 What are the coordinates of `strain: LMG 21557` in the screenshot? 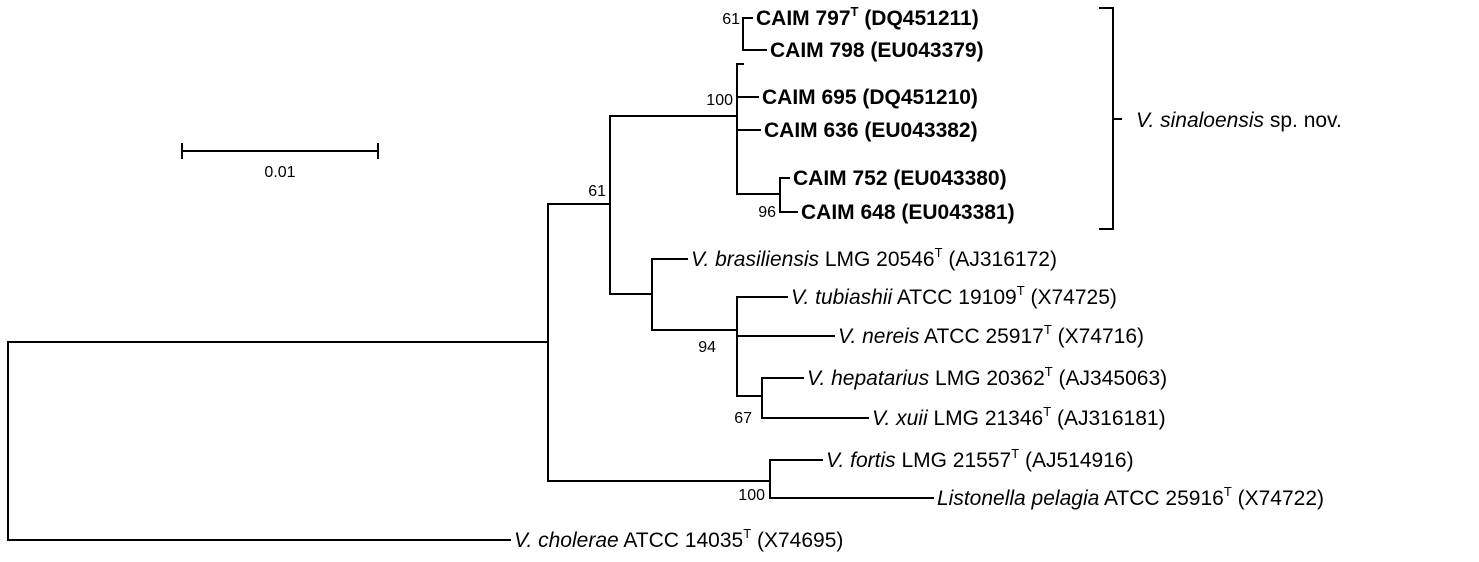 It's located at (954, 460).